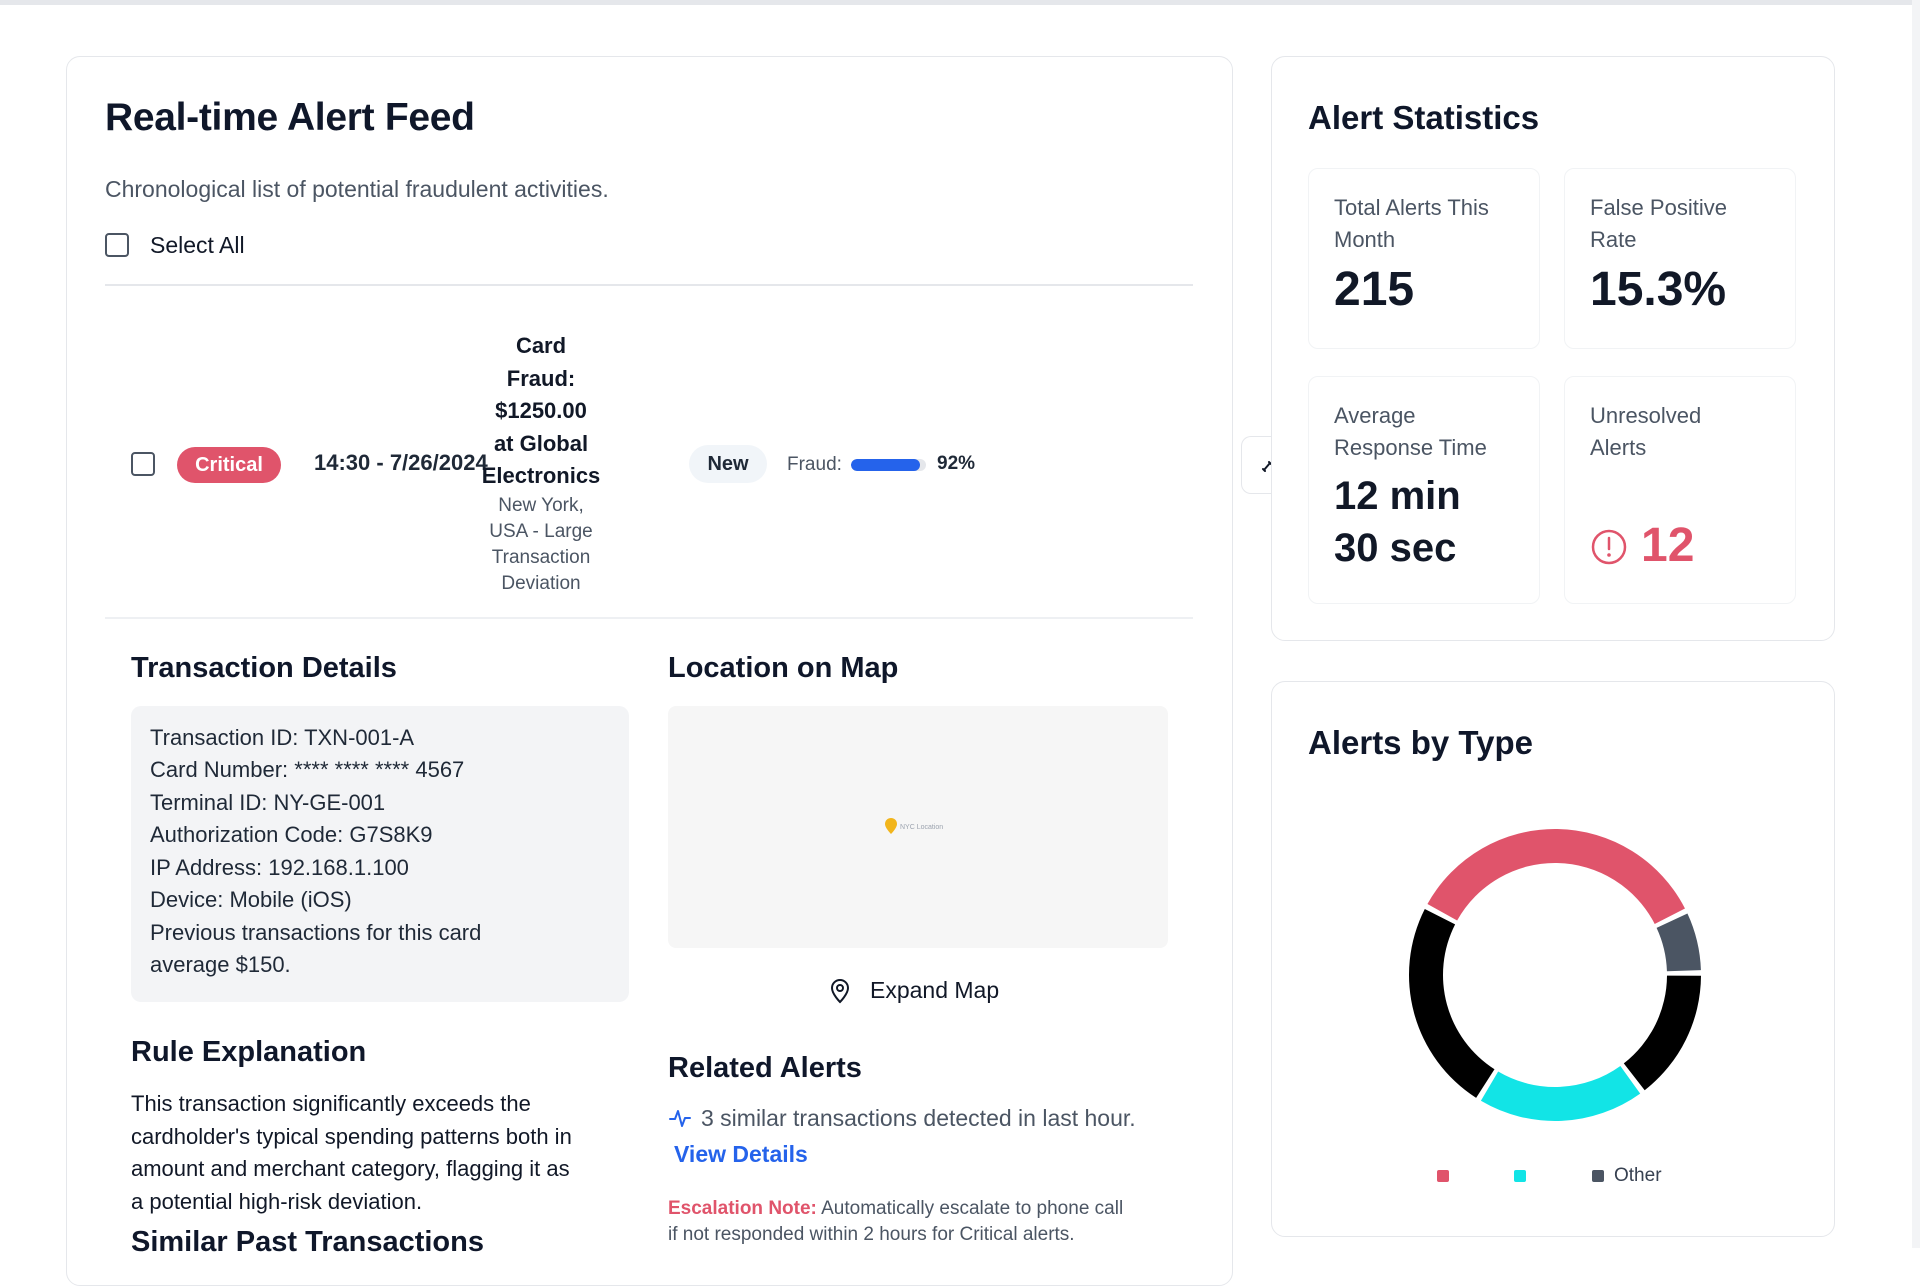 The width and height of the screenshot is (1920, 1286). What do you see at coordinates (1658, 224) in the screenshot?
I see `stat-label: False Positive Rate` at bounding box center [1658, 224].